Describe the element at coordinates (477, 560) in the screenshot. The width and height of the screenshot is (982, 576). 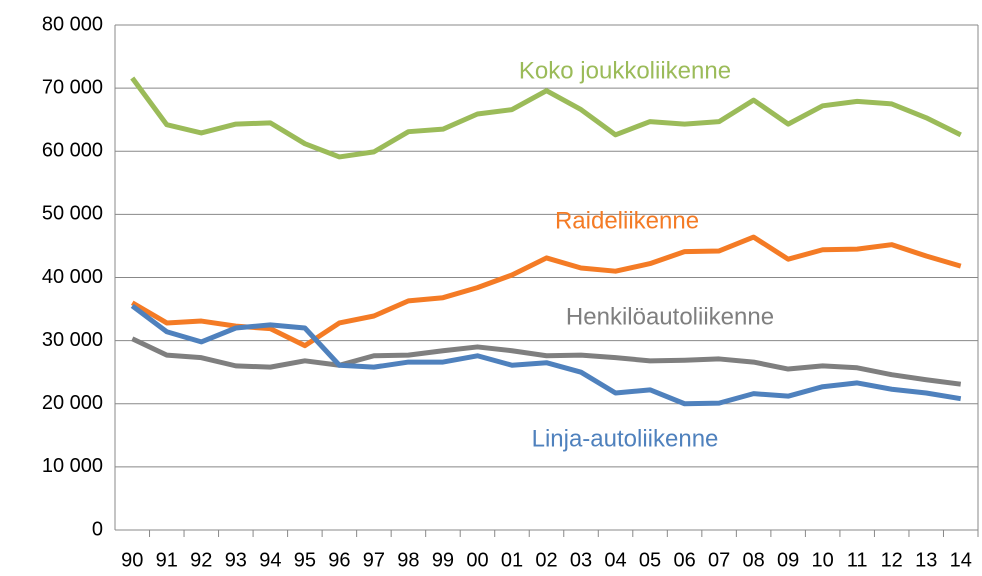
I see `x-tick-label: 00` at that location.